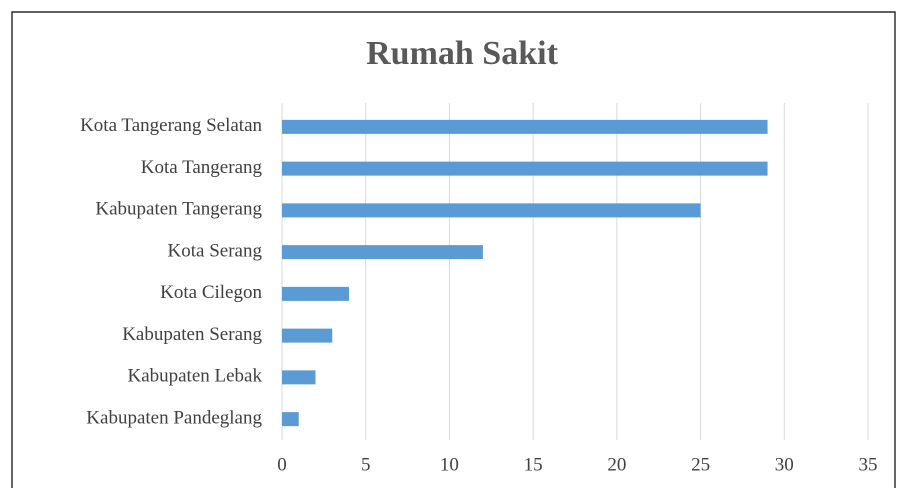 This screenshot has height=488, width=897. What do you see at coordinates (616, 464) in the screenshot?
I see `x-tick-label: 20` at bounding box center [616, 464].